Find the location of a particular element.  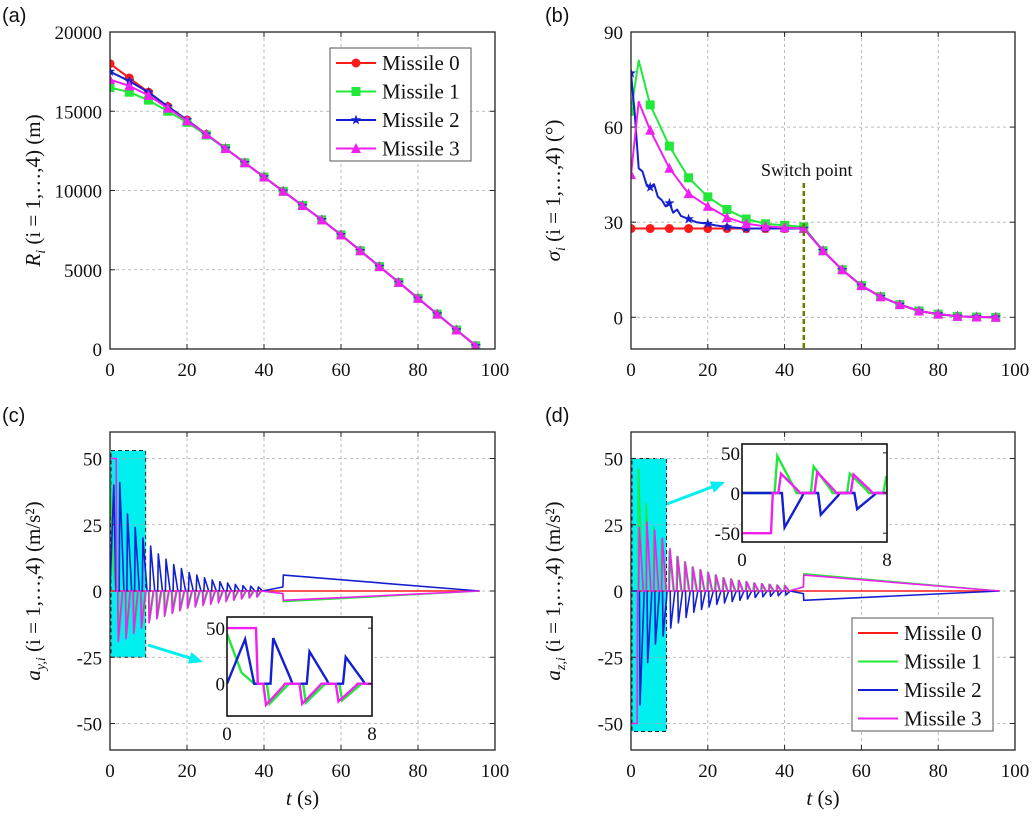

y-label-subscript: y,i is located at coordinates (41, 664).